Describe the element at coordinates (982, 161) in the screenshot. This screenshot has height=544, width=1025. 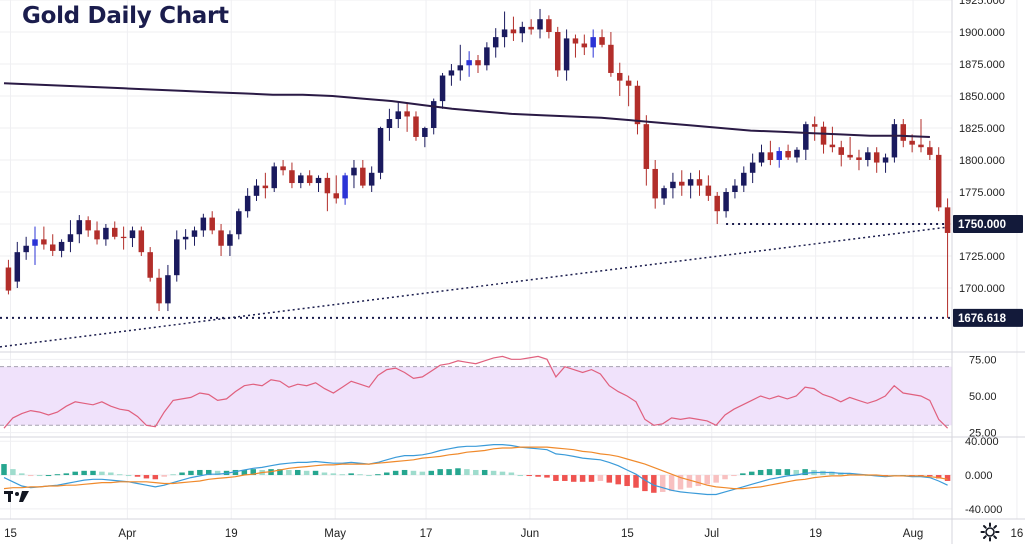
I see `price-tick-label: 1800.000` at that location.